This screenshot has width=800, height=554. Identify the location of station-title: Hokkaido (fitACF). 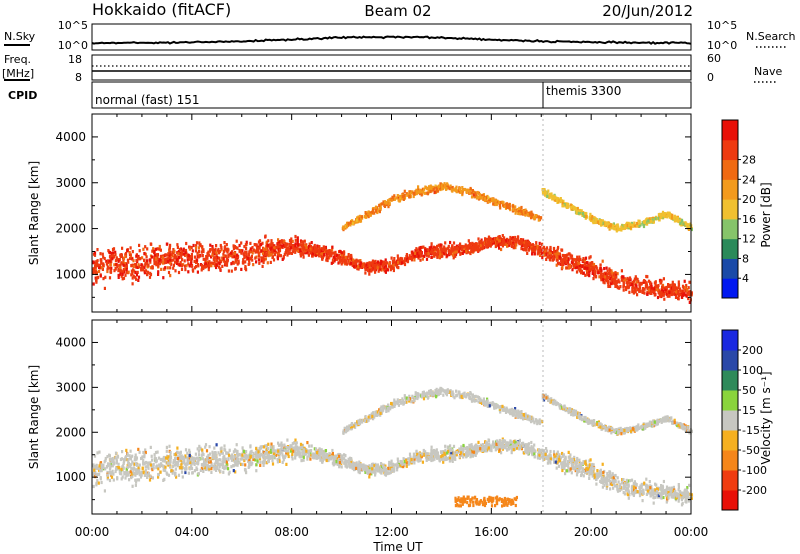
(161, 9).